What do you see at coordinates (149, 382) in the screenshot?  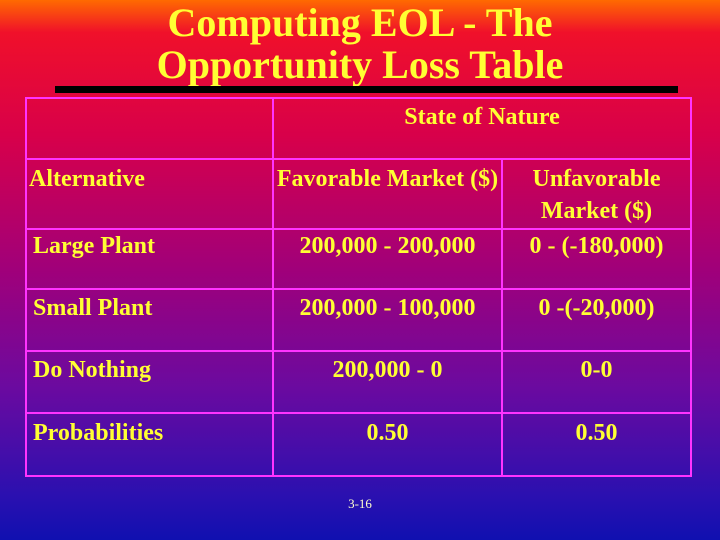 I see `row-alt-do-nothing: Do Nothing` at bounding box center [149, 382].